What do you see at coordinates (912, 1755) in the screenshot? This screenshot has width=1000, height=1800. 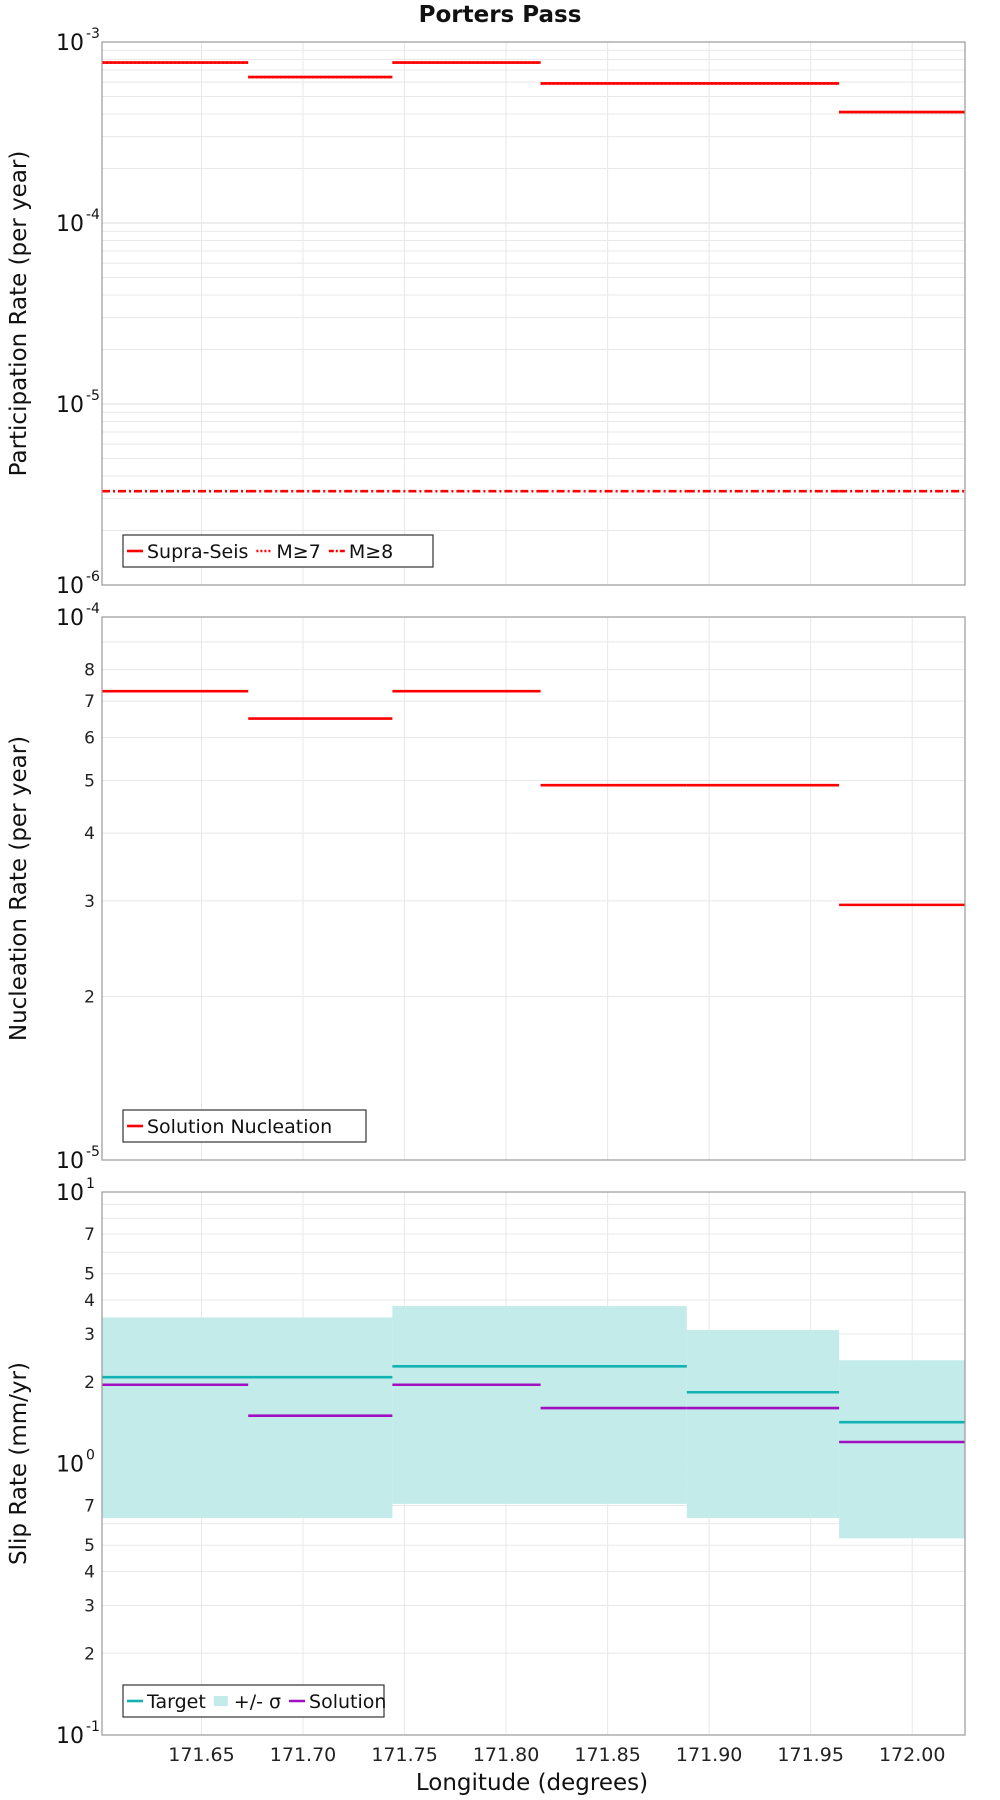 I see `x-tick-label: 172.00` at bounding box center [912, 1755].